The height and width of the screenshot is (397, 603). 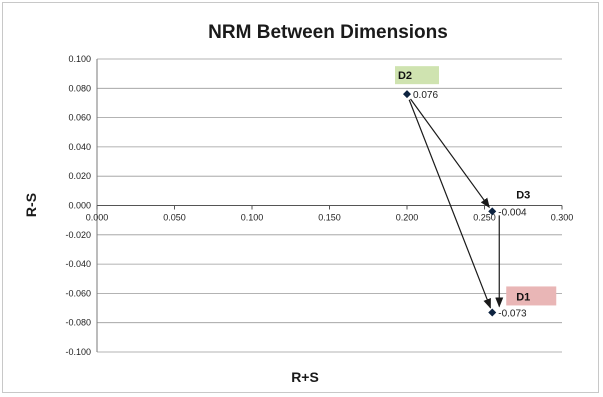 I want to click on y-tick-label-3: 0.040, so click(x=79, y=147).